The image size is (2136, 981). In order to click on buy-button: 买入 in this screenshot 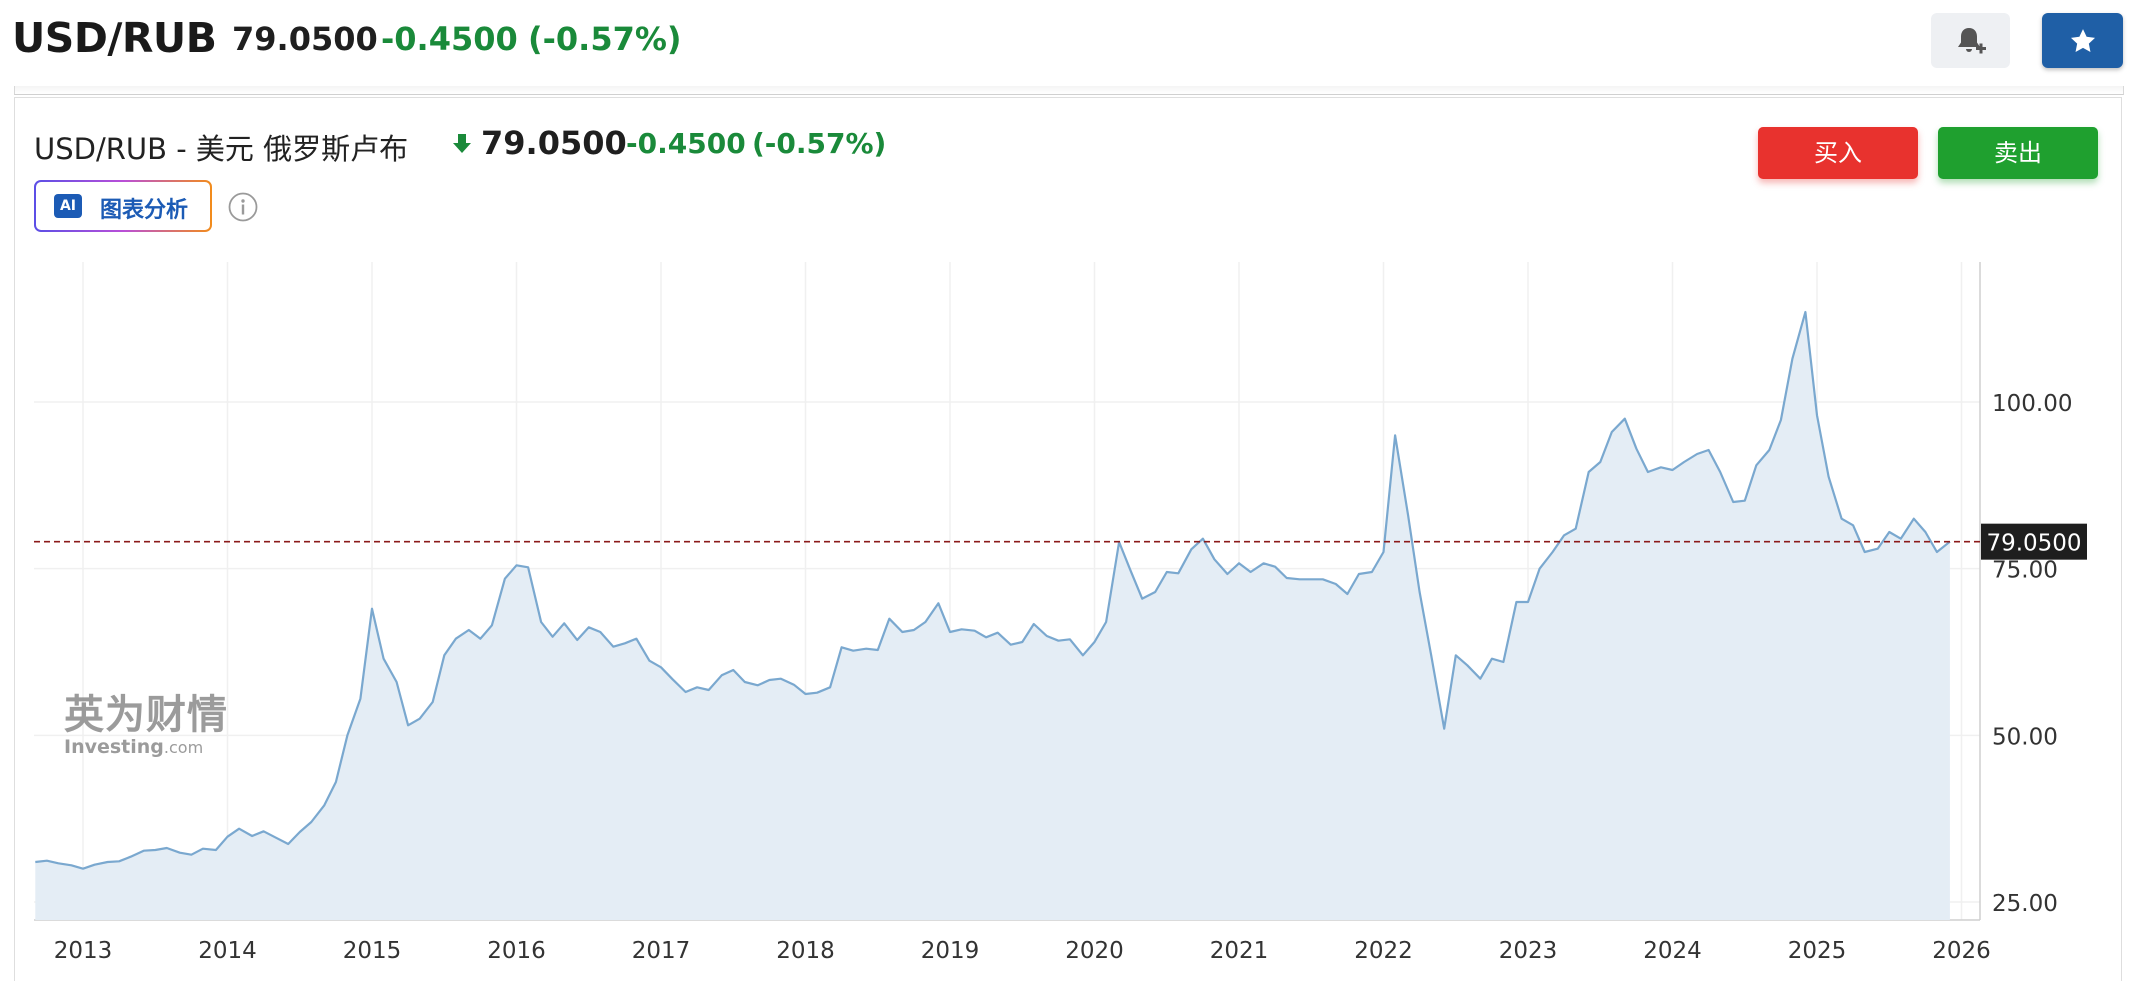, I will do `click(1838, 153)`.